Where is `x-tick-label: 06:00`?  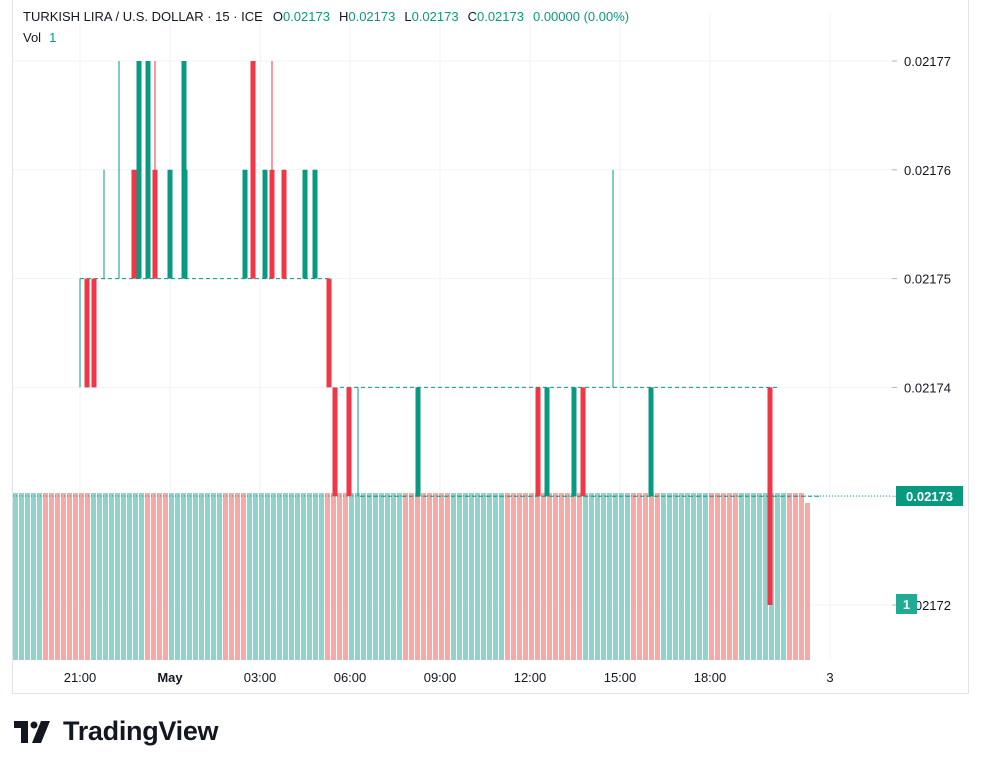
x-tick-label: 06:00 is located at coordinates (350, 677).